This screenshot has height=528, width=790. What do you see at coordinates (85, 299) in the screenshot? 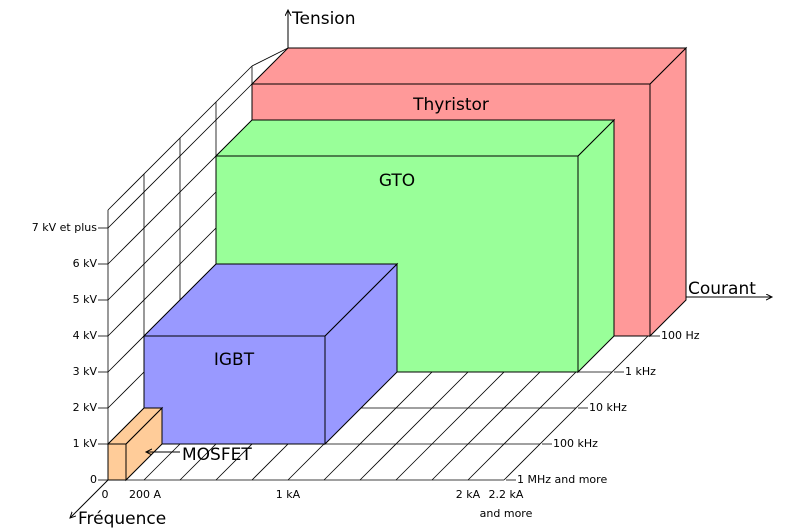
I see `voltage-tick: 5 kV` at bounding box center [85, 299].